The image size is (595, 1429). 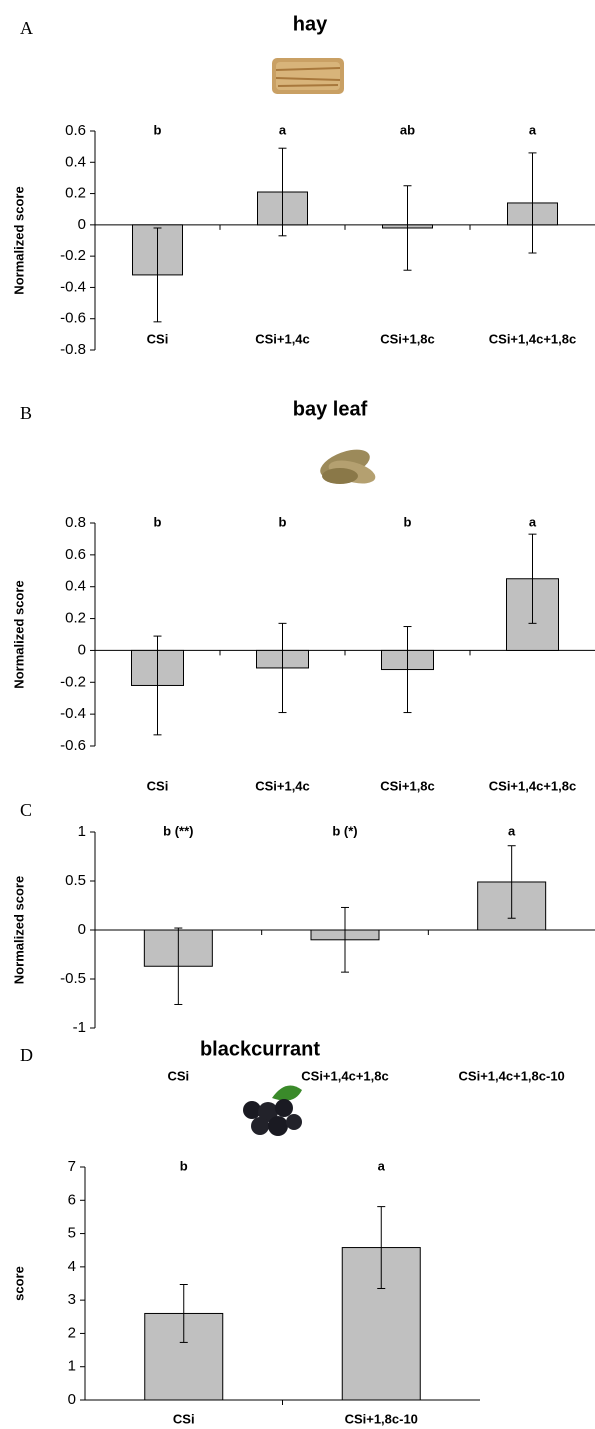 I want to click on y-axis-label: score, so click(x=18, y=1283).